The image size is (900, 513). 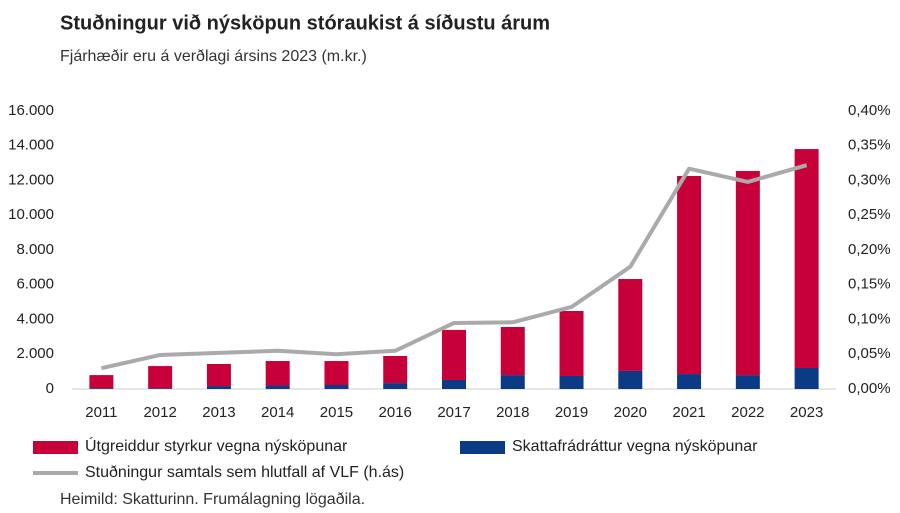 What do you see at coordinates (35, 284) in the screenshot?
I see `y-tick-label: 6.000` at bounding box center [35, 284].